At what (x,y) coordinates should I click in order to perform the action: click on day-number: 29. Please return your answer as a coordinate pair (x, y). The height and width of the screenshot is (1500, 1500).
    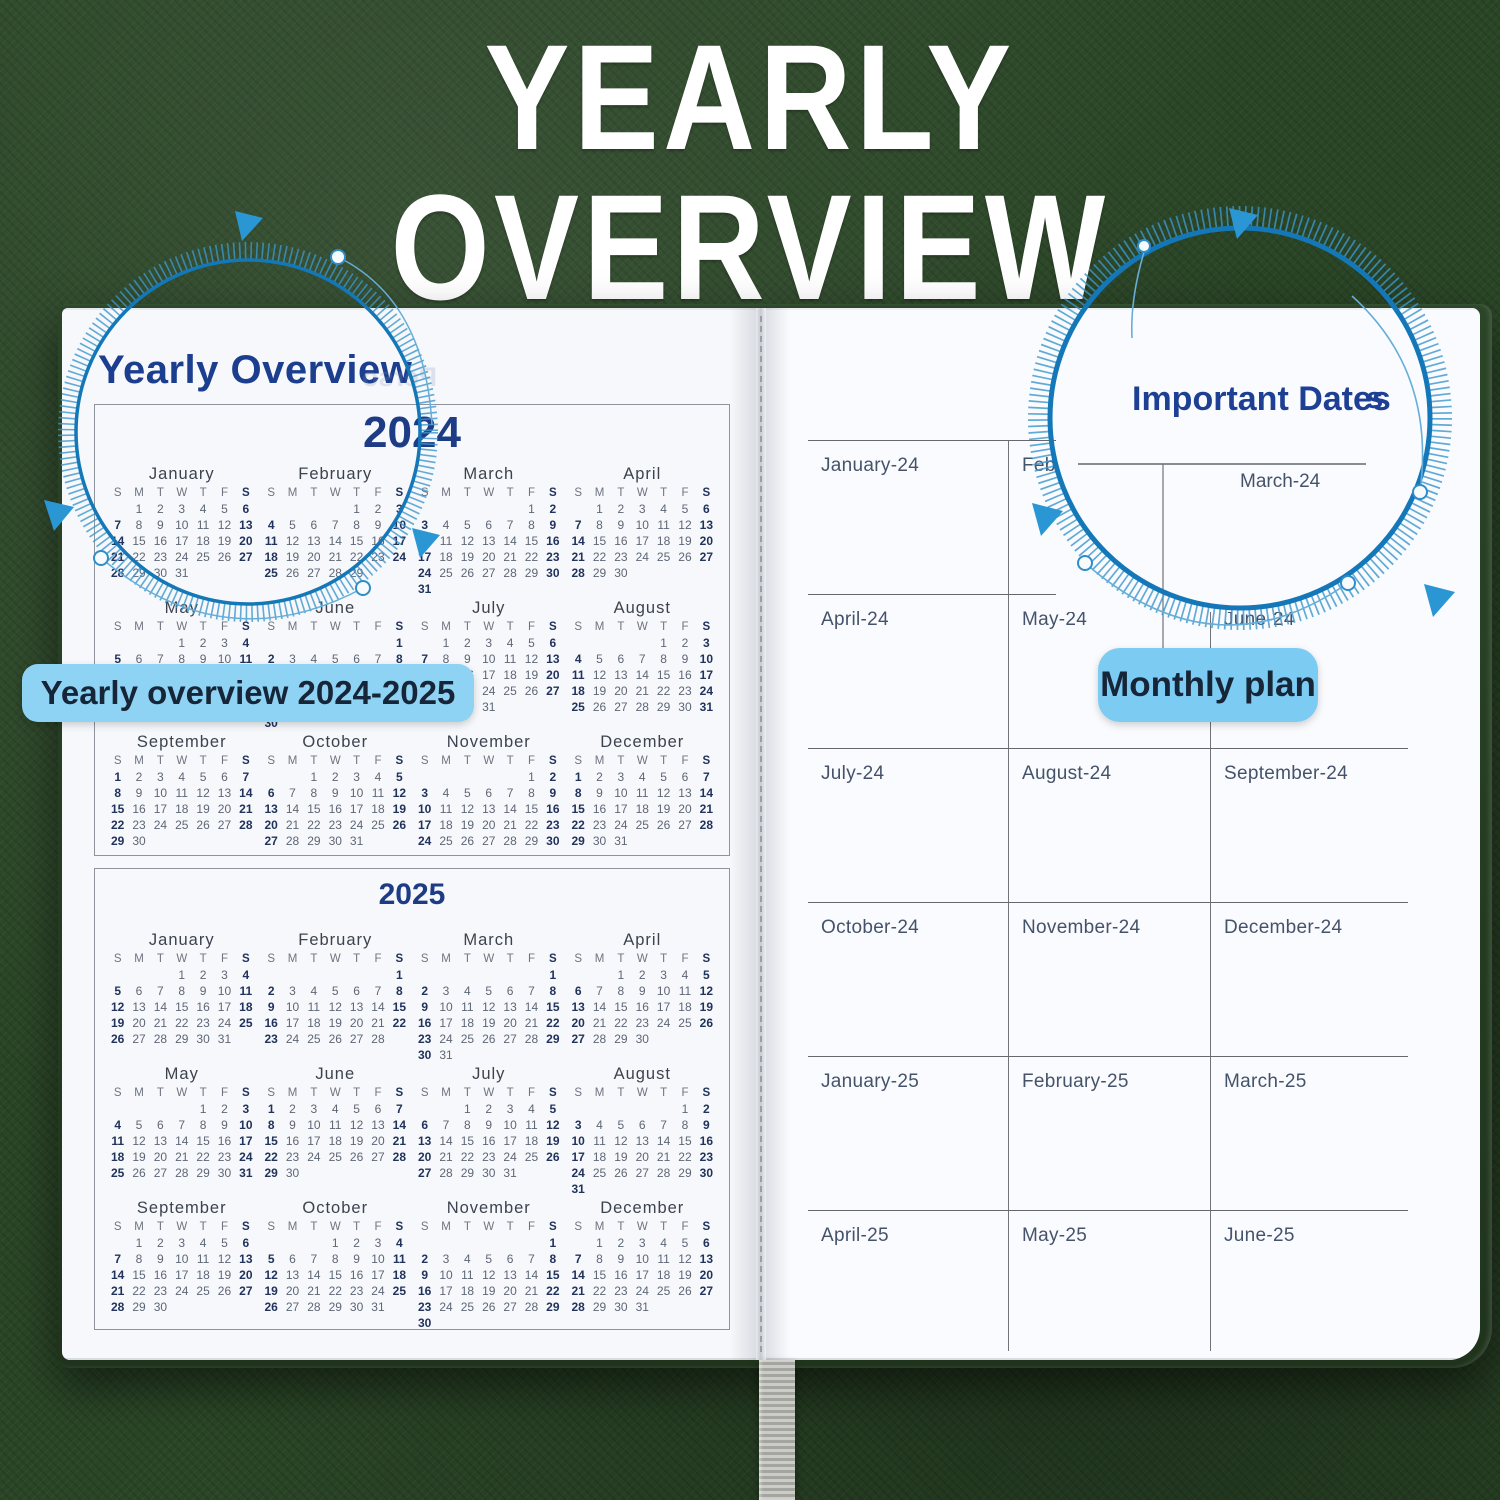
    Looking at the image, I should click on (553, 1039).